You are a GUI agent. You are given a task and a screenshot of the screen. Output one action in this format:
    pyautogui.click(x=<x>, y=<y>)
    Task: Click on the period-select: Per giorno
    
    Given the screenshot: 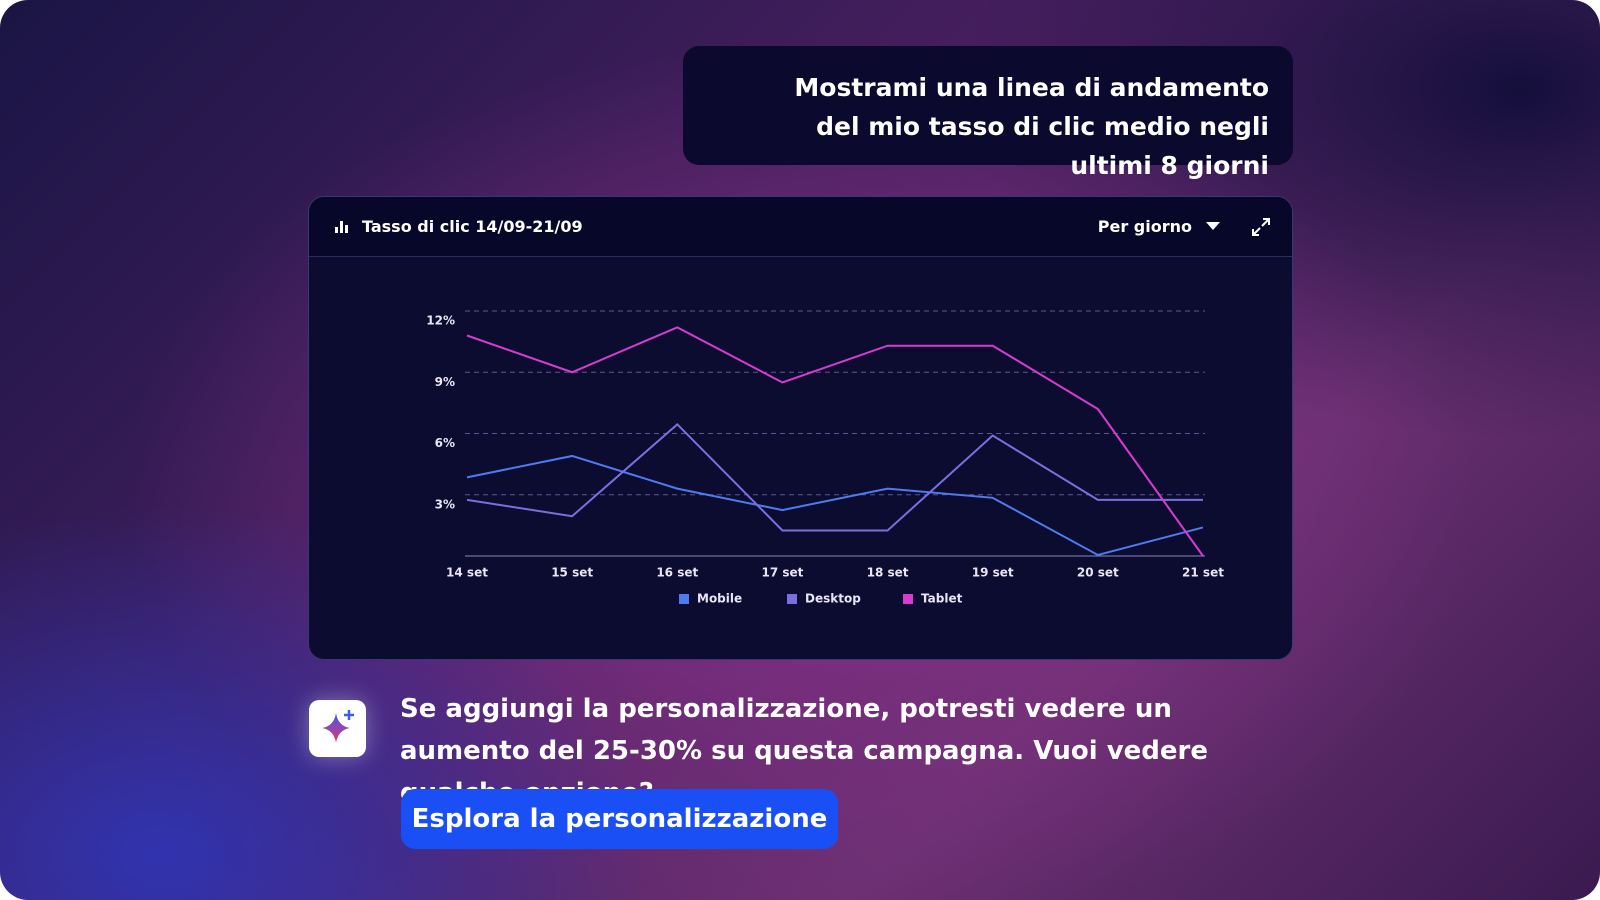 What is the action you would take?
    pyautogui.click(x=1144, y=226)
    